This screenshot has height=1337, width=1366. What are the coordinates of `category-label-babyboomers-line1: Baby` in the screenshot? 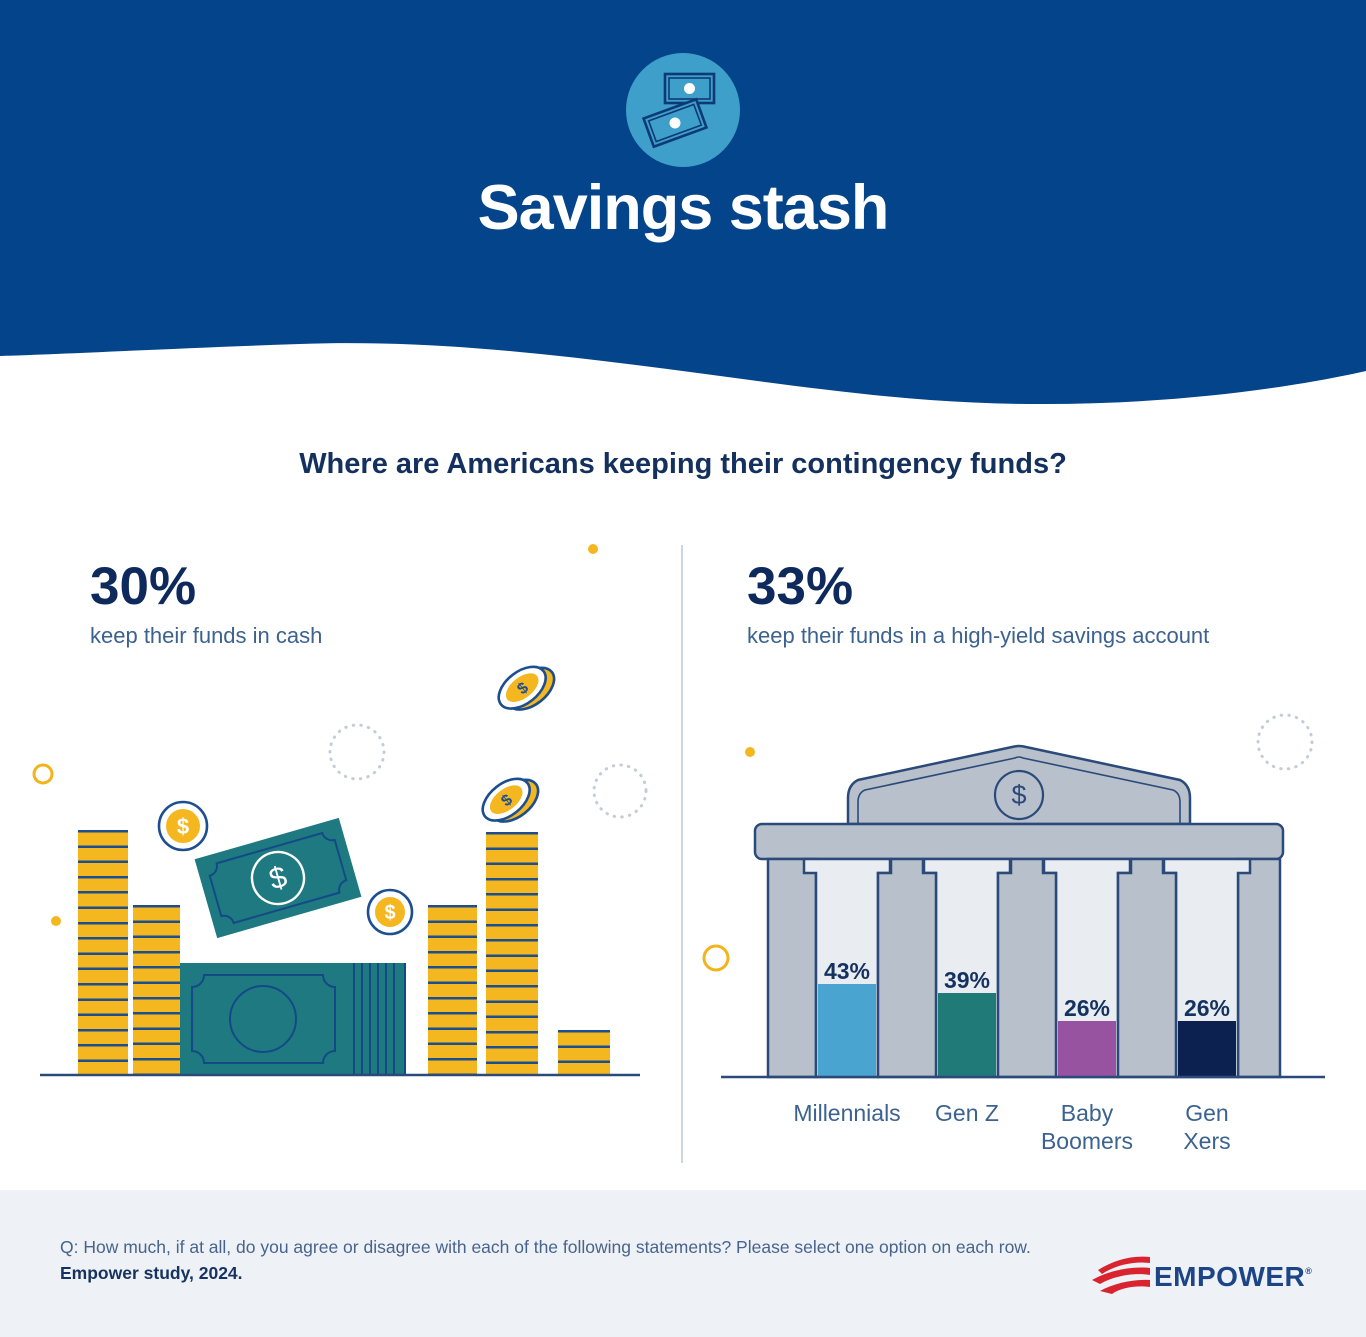 It's located at (1087, 1113).